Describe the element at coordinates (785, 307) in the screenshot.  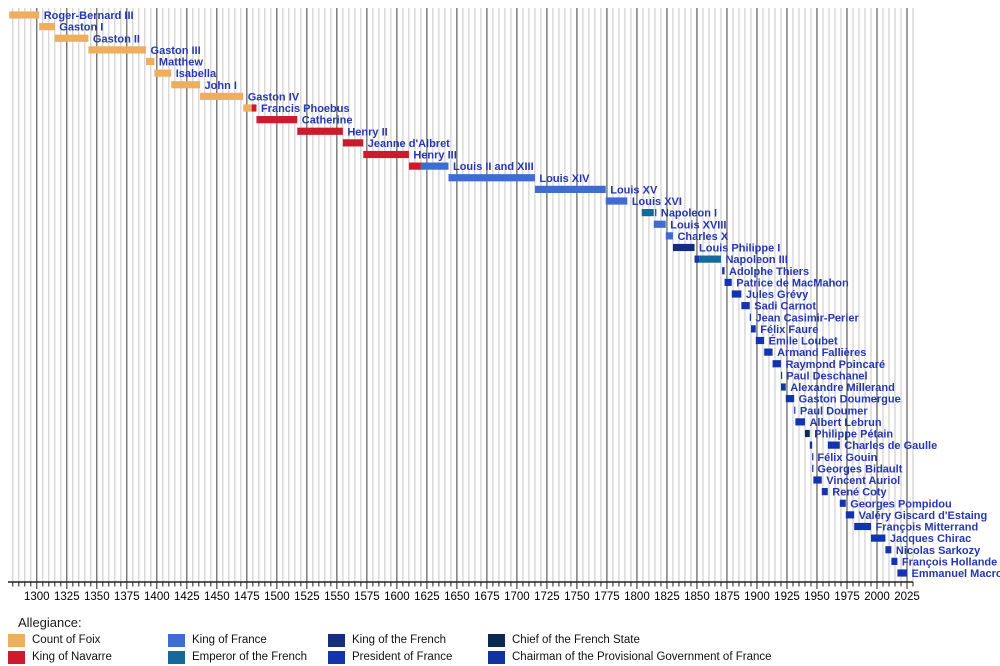
I see `ruler-name-link: Sadi Carnot` at that location.